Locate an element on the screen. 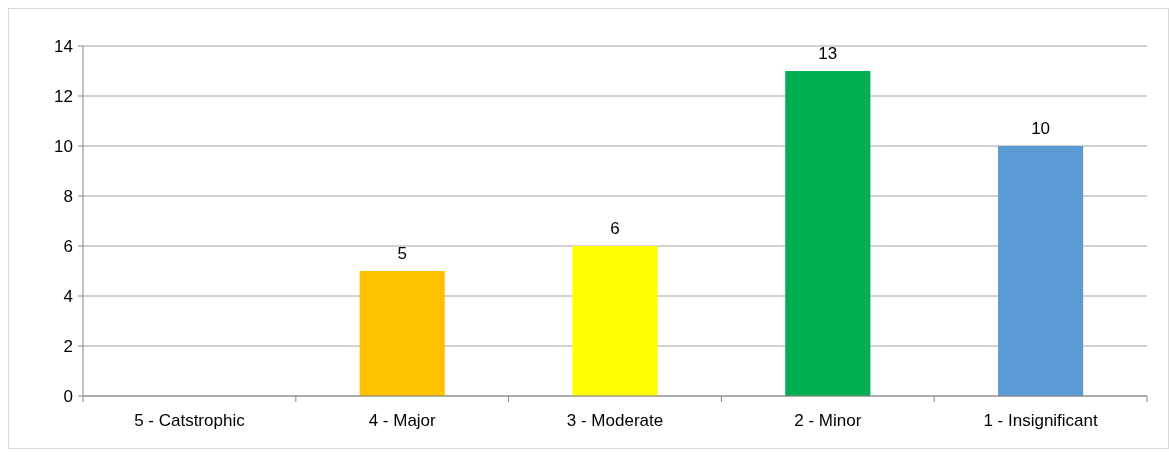  y-tick-label: 6 is located at coordinates (68, 246).